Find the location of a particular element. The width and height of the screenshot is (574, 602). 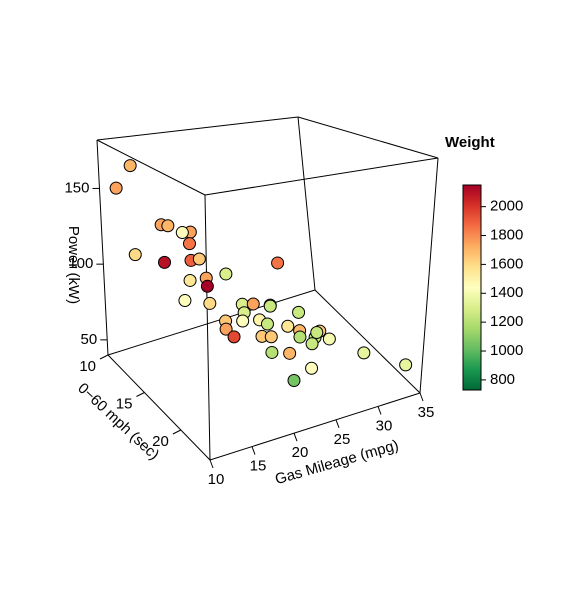

y-tick-label: 10 is located at coordinates (87, 366).